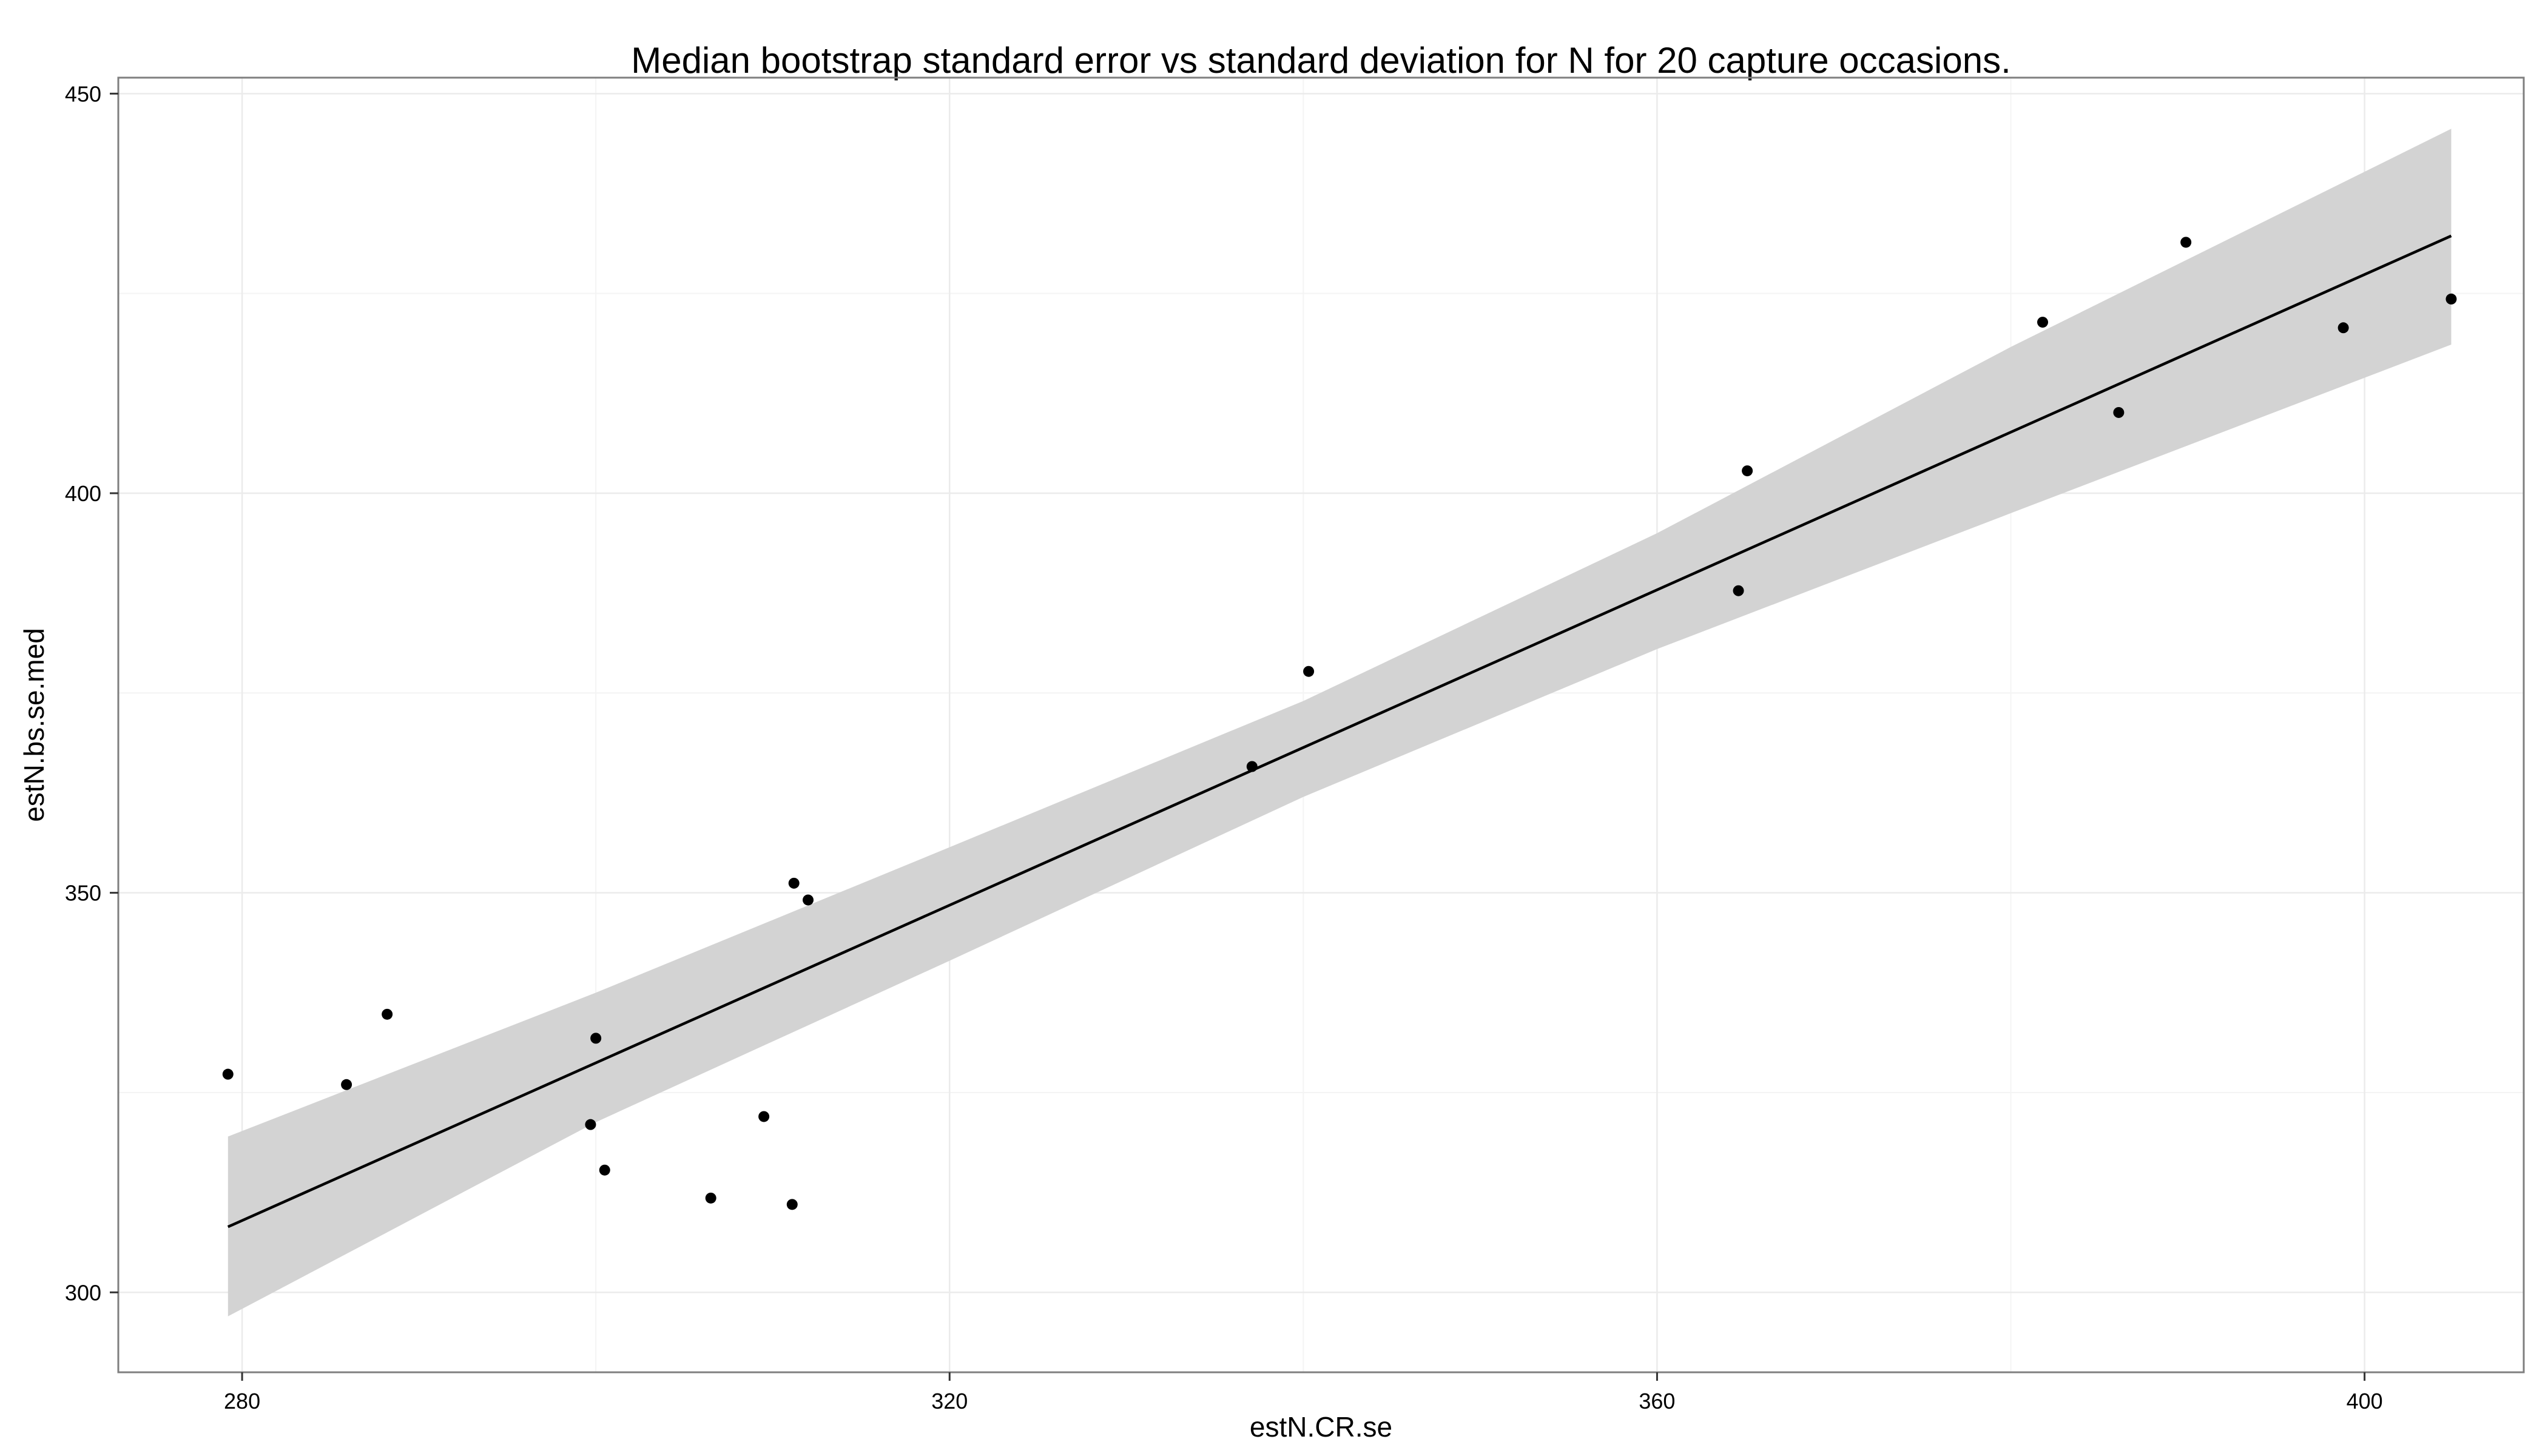 The height and width of the screenshot is (1456, 2548). I want to click on y-axis-title: estN.bs.se.med, so click(34, 725).